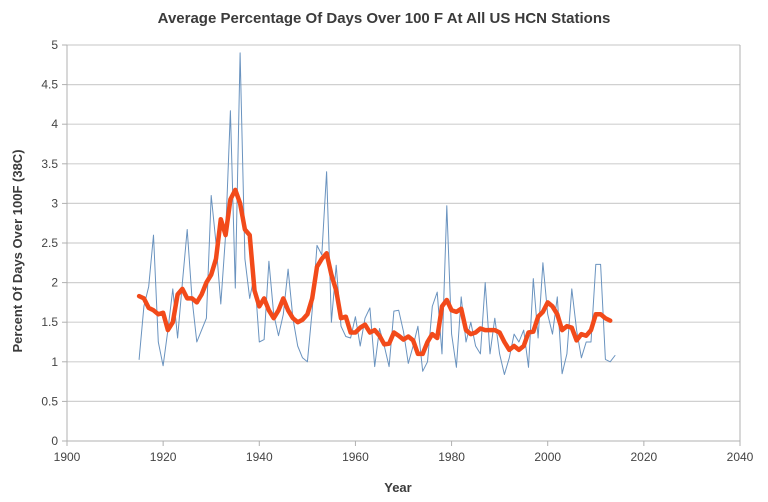  I want to click on y-tick-label: 1, so click(54, 362).